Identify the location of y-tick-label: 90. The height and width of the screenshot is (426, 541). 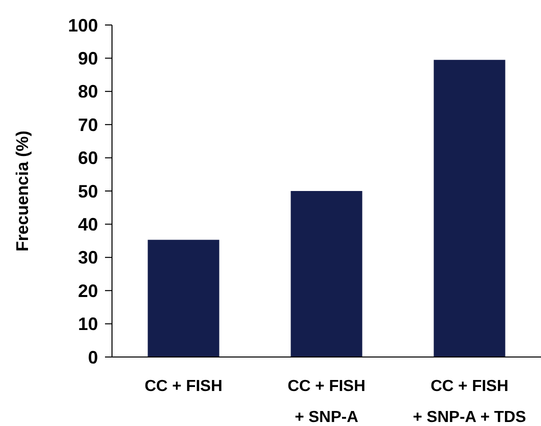
(88, 58).